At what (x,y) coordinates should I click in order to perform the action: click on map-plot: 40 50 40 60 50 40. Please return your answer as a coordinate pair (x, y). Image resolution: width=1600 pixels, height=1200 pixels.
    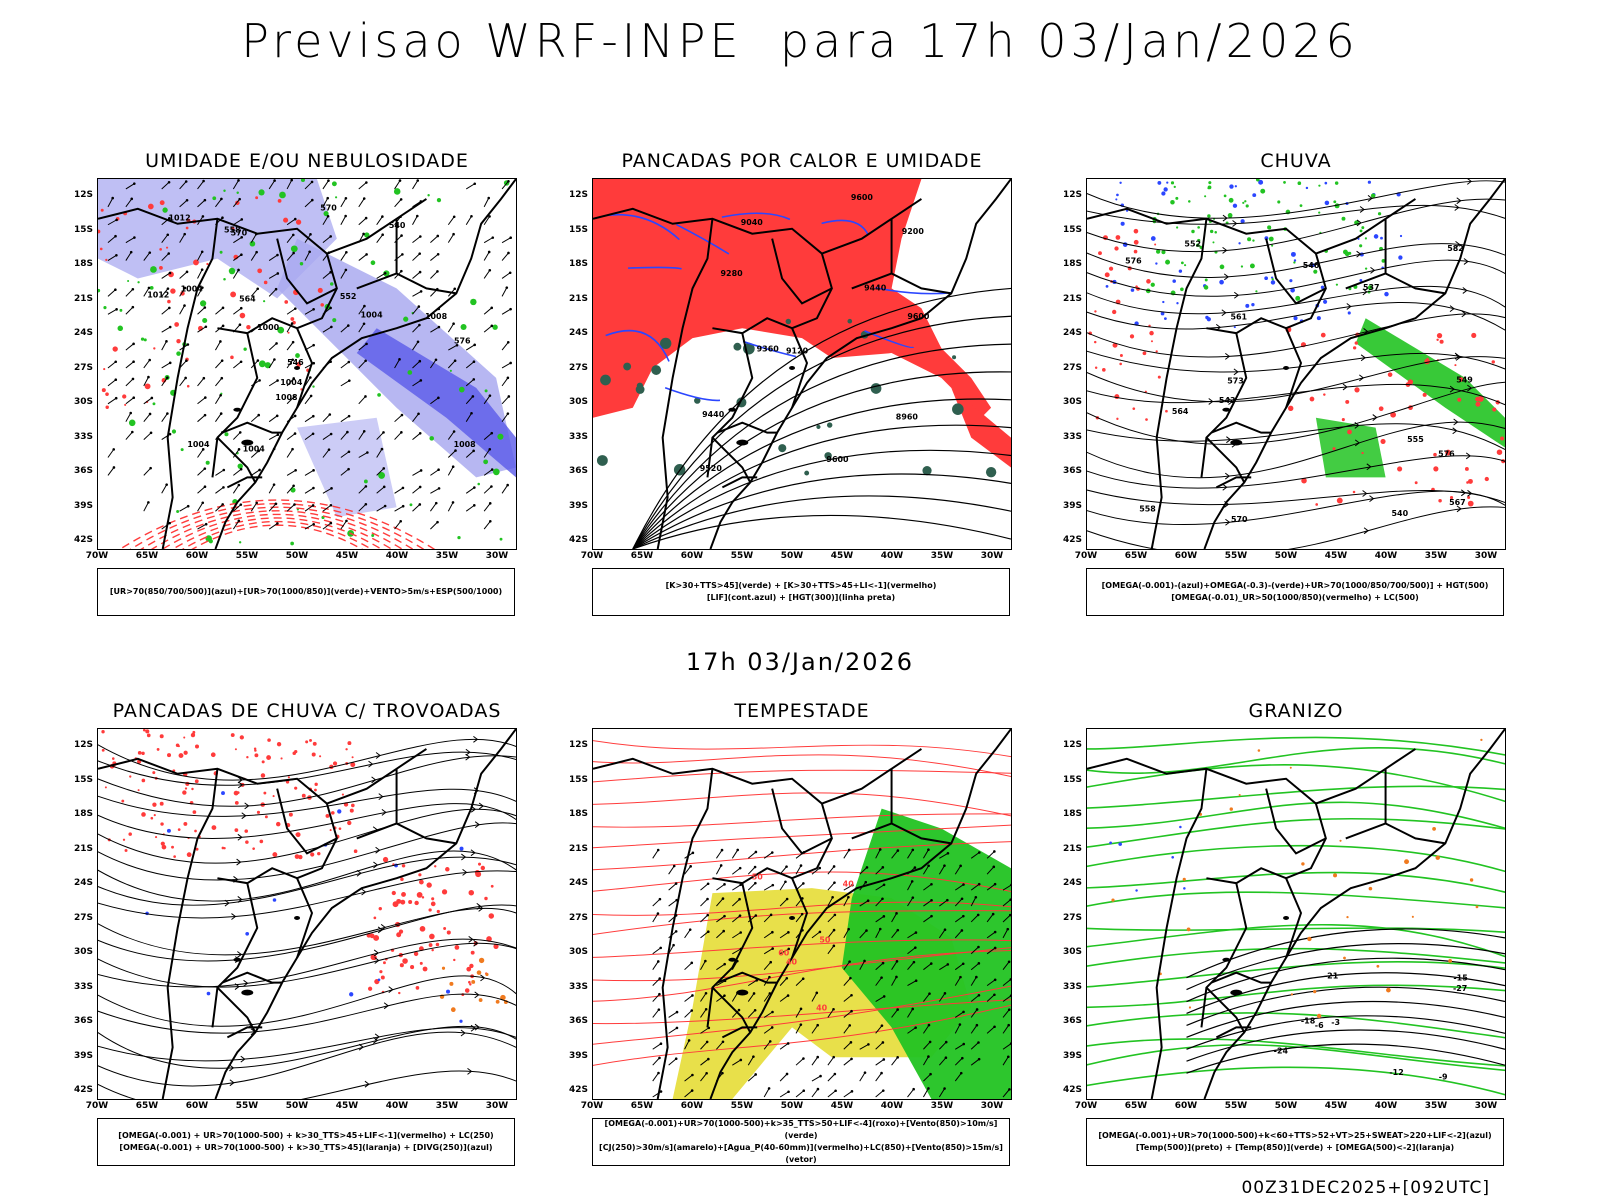
    Looking at the image, I should click on (802, 914).